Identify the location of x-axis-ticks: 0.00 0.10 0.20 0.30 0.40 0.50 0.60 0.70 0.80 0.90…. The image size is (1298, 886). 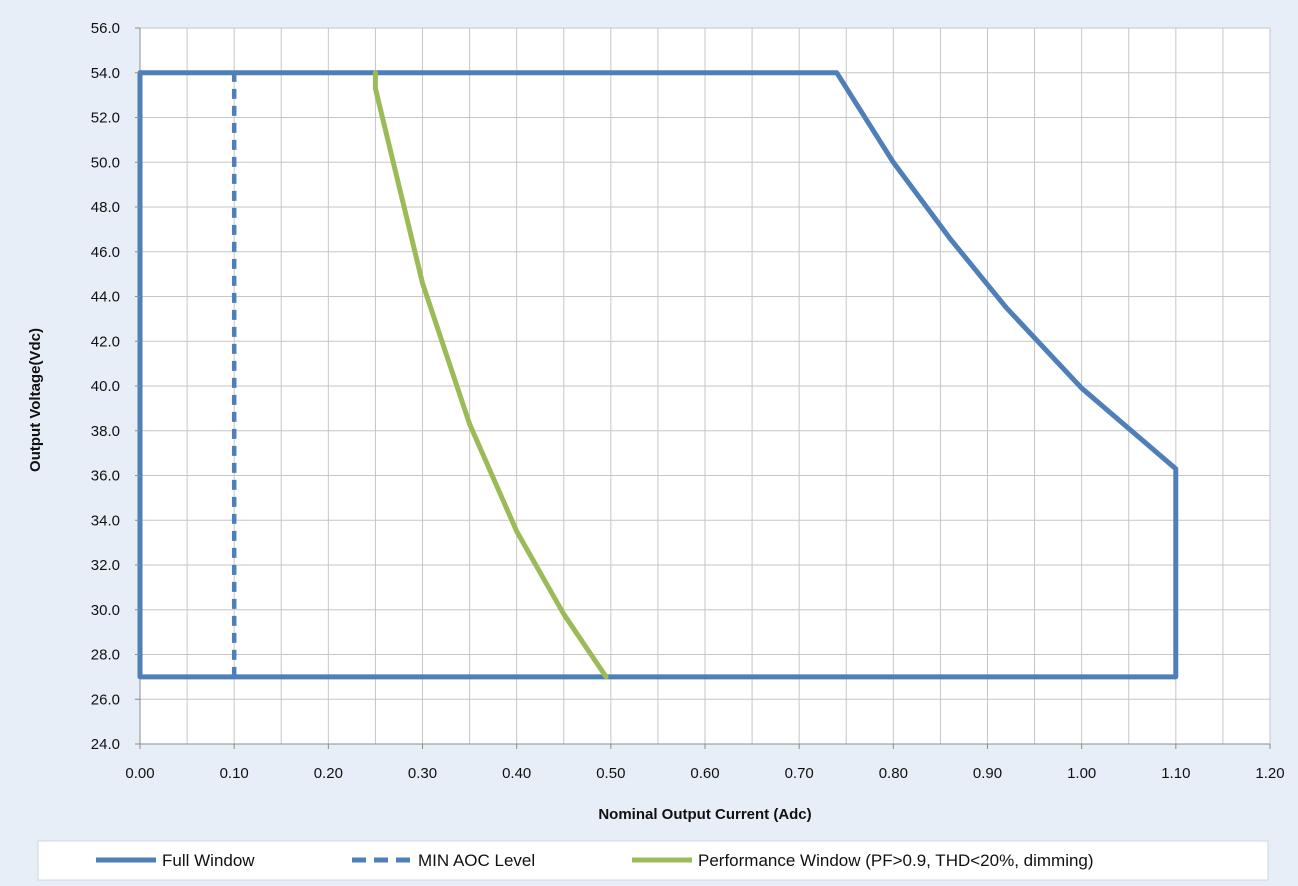
(705, 763).